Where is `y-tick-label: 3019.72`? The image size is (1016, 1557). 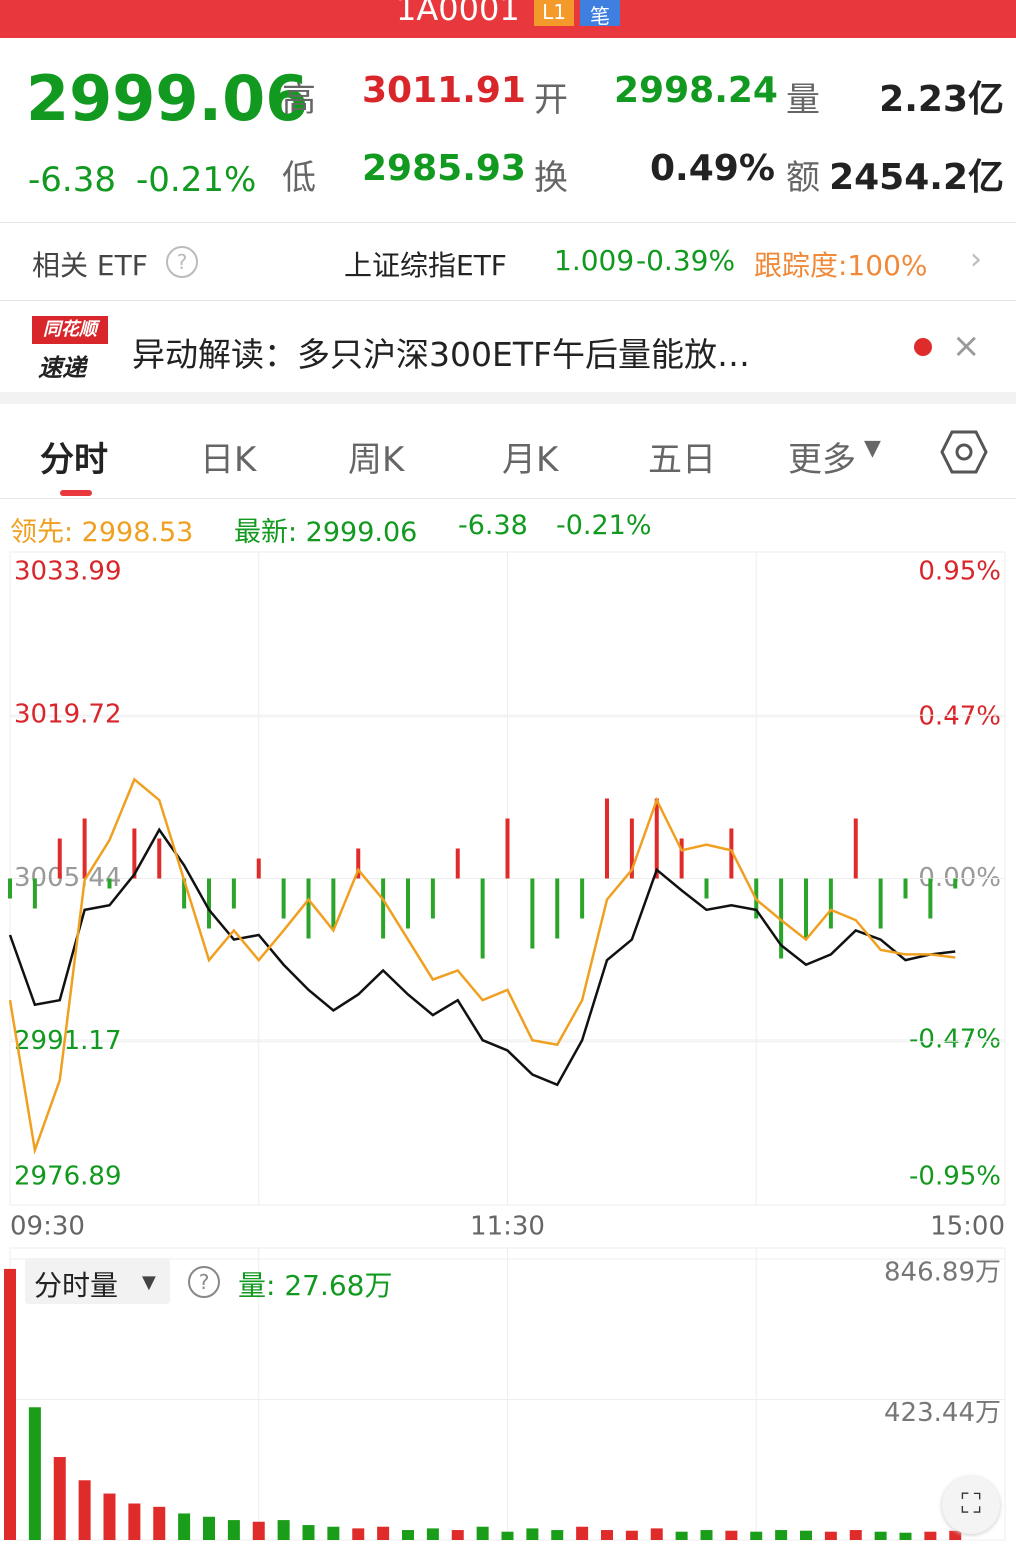 y-tick-label: 3019.72 is located at coordinates (68, 715).